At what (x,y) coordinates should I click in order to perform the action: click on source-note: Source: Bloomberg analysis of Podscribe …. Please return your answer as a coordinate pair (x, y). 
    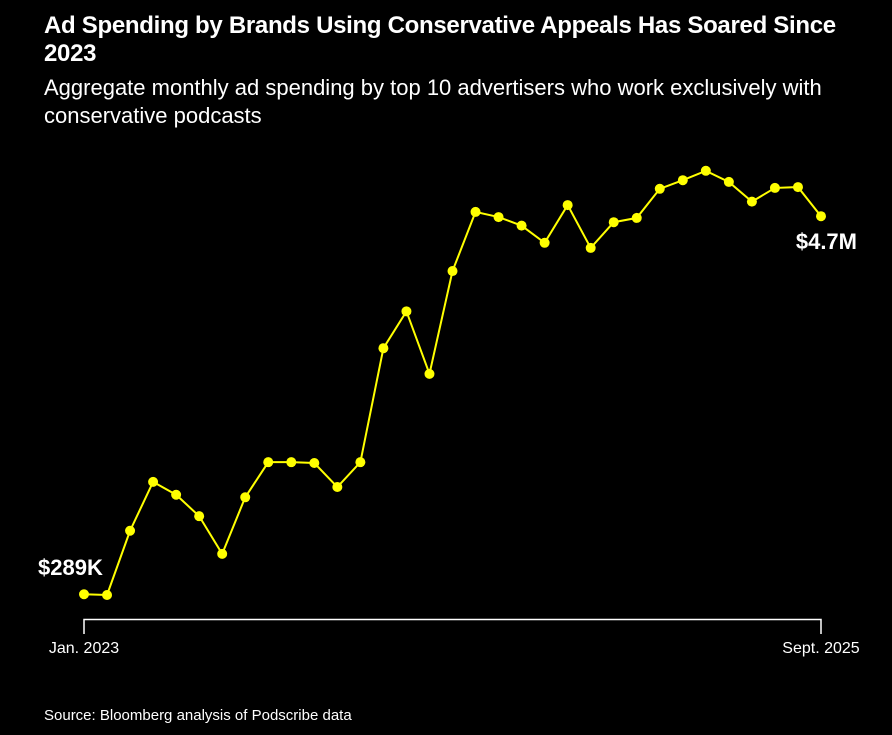
    Looking at the image, I should click on (198, 715).